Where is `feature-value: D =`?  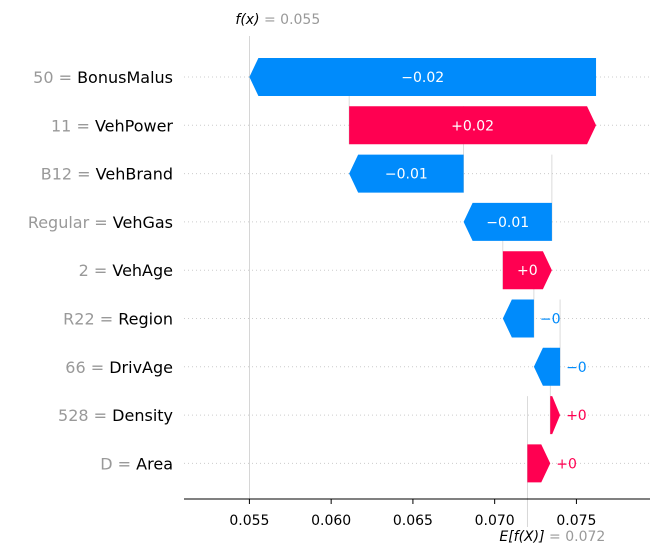
feature-value: D = is located at coordinates (118, 463).